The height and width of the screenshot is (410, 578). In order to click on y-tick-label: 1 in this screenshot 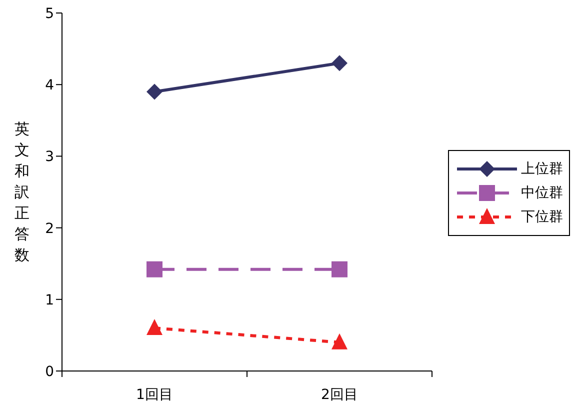, I will do `click(49, 300)`.